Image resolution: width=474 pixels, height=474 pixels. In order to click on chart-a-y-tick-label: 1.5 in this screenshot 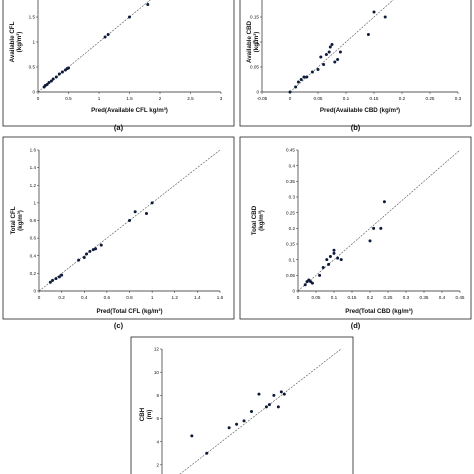, I will do `click(32, 17)`.